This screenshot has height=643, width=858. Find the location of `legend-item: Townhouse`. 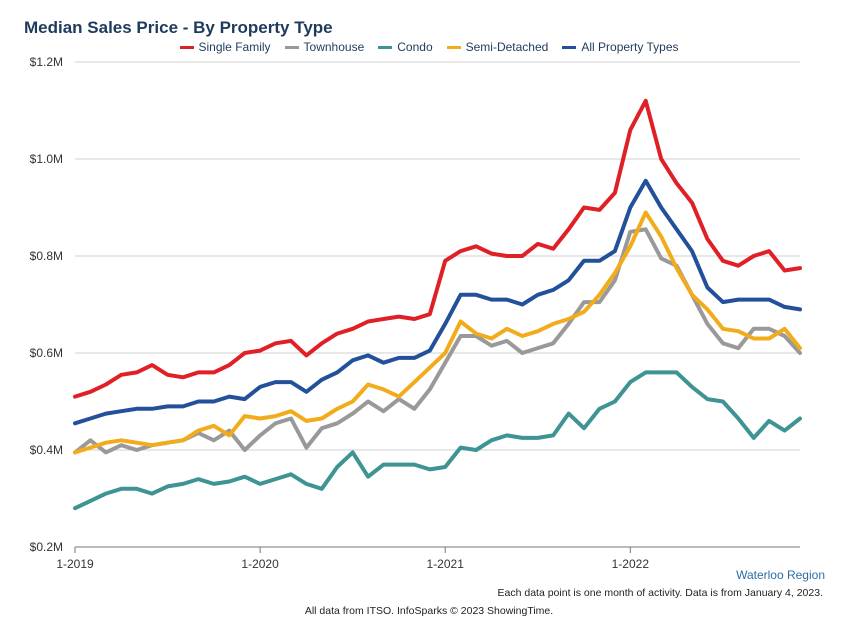

legend-item: Townhouse is located at coordinates (324, 47).